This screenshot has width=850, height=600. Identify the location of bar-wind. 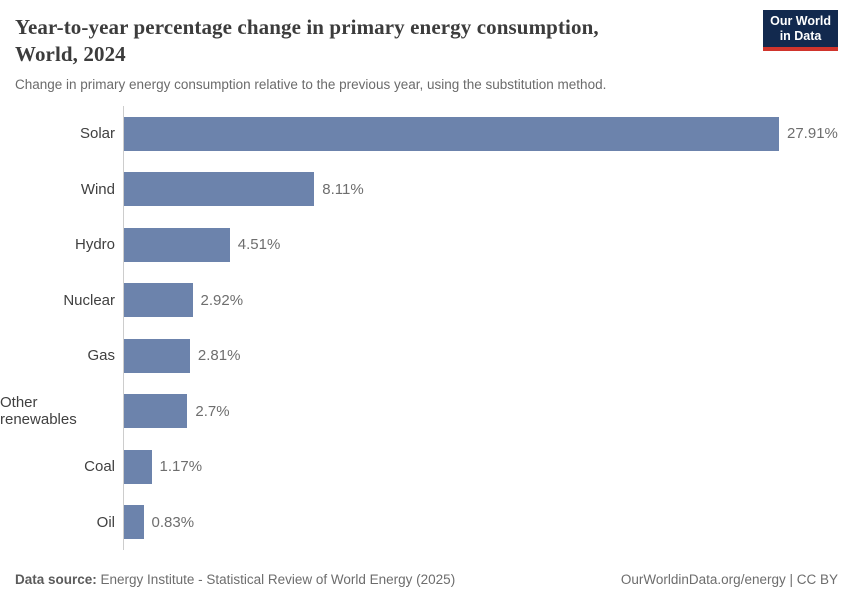
(219, 189).